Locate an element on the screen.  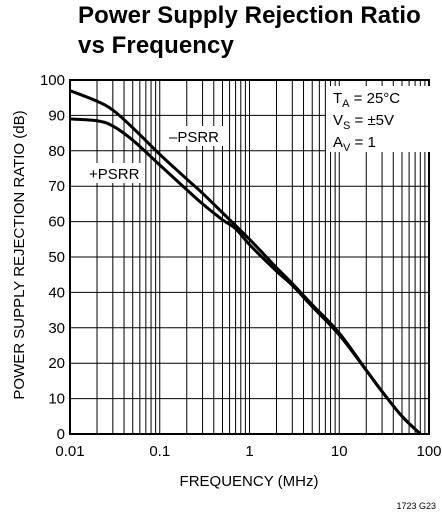
minus-psrr-label: –PSRR is located at coordinates (194, 137).